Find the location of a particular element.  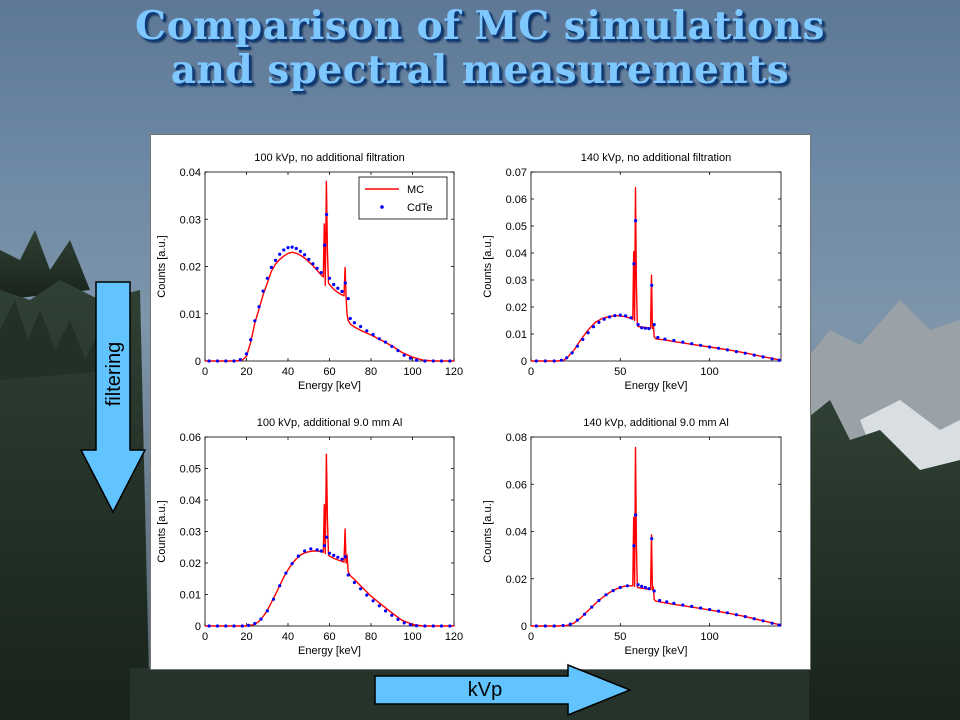

y-tick-label: 0.04 is located at coordinates (190, 173).